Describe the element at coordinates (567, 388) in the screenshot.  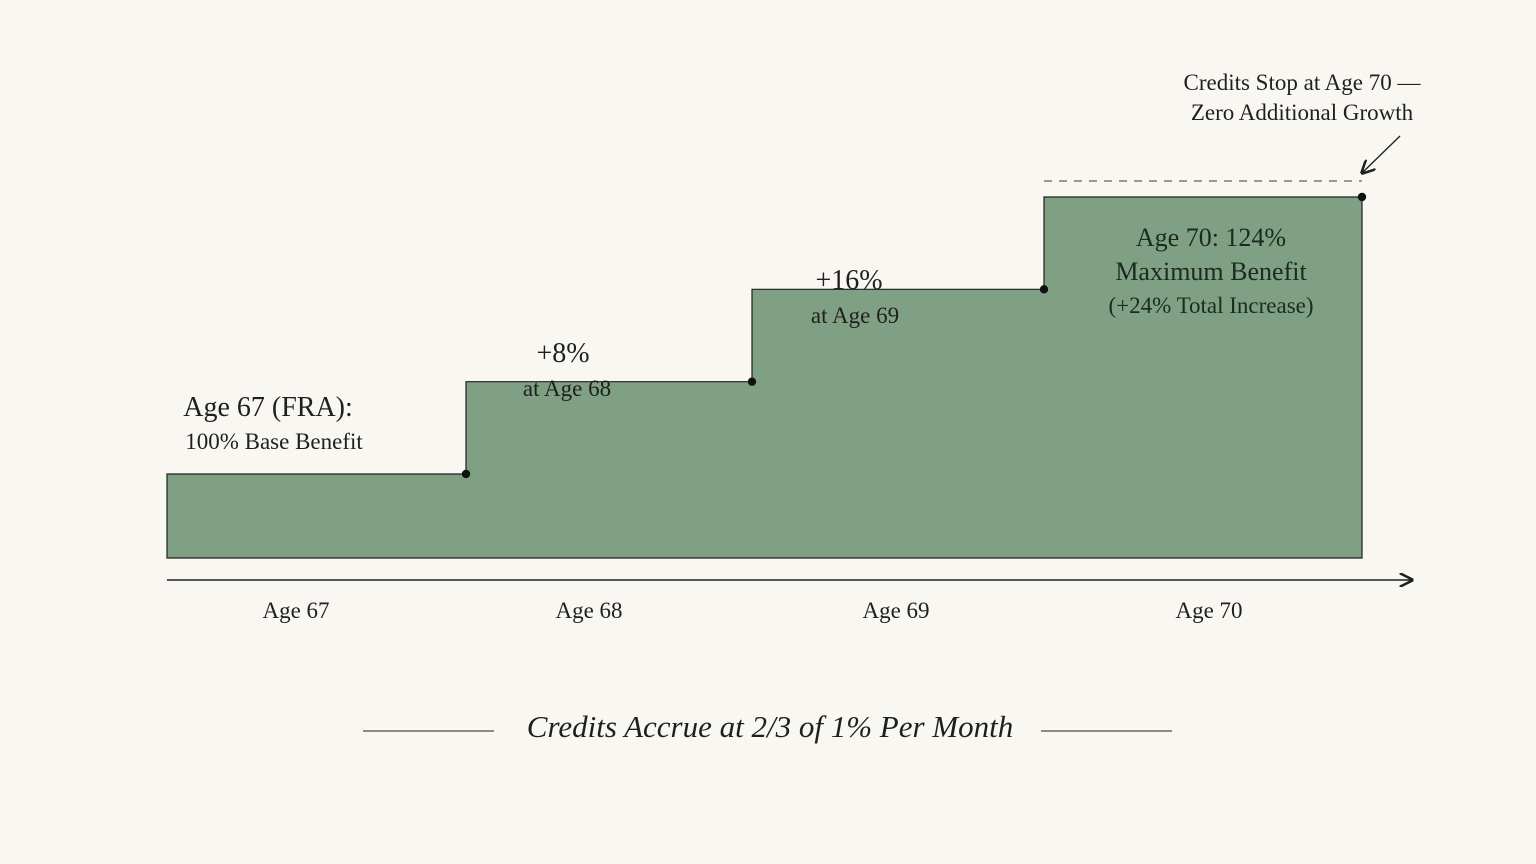
I see `annotation-age-68-sub: at Age 68` at that location.